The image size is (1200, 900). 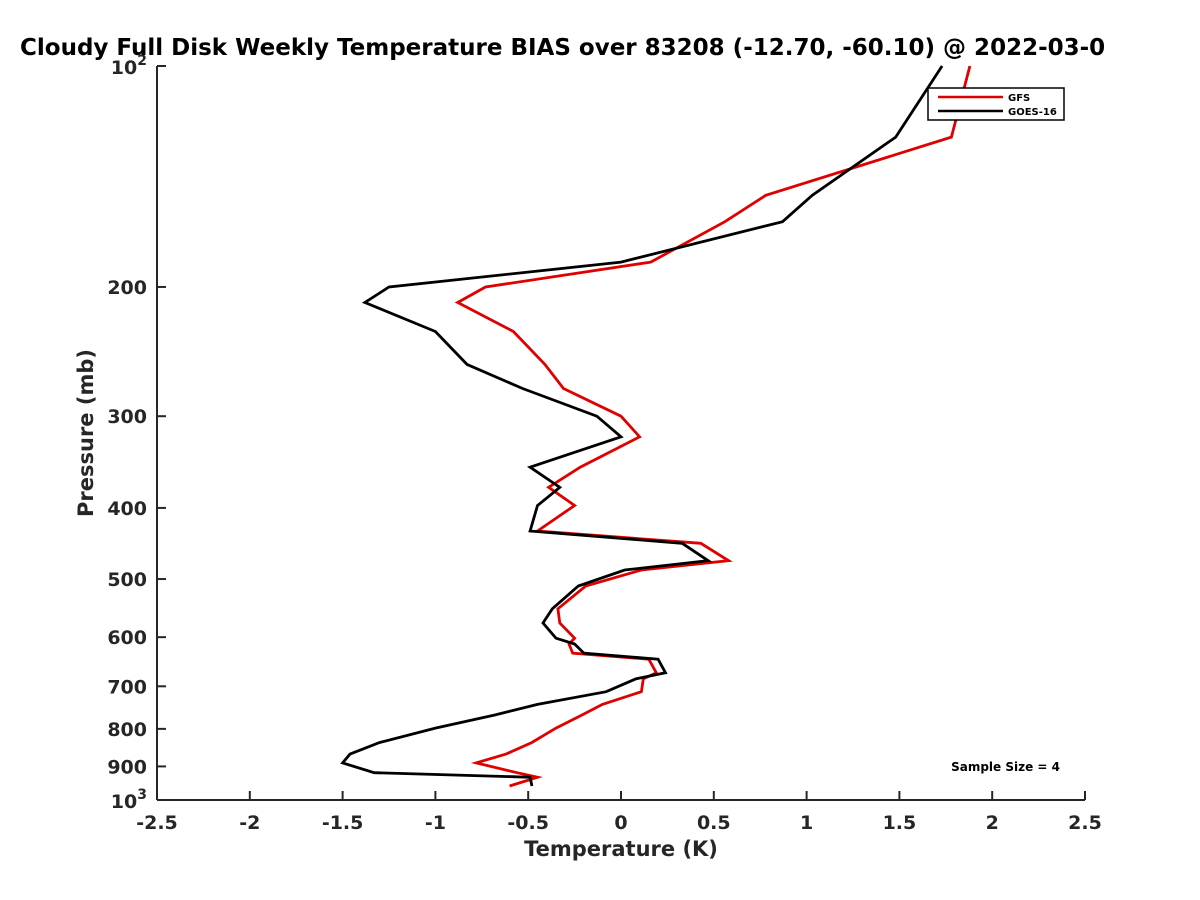 What do you see at coordinates (249, 823) in the screenshot?
I see `x-tick-label: -2` at bounding box center [249, 823].